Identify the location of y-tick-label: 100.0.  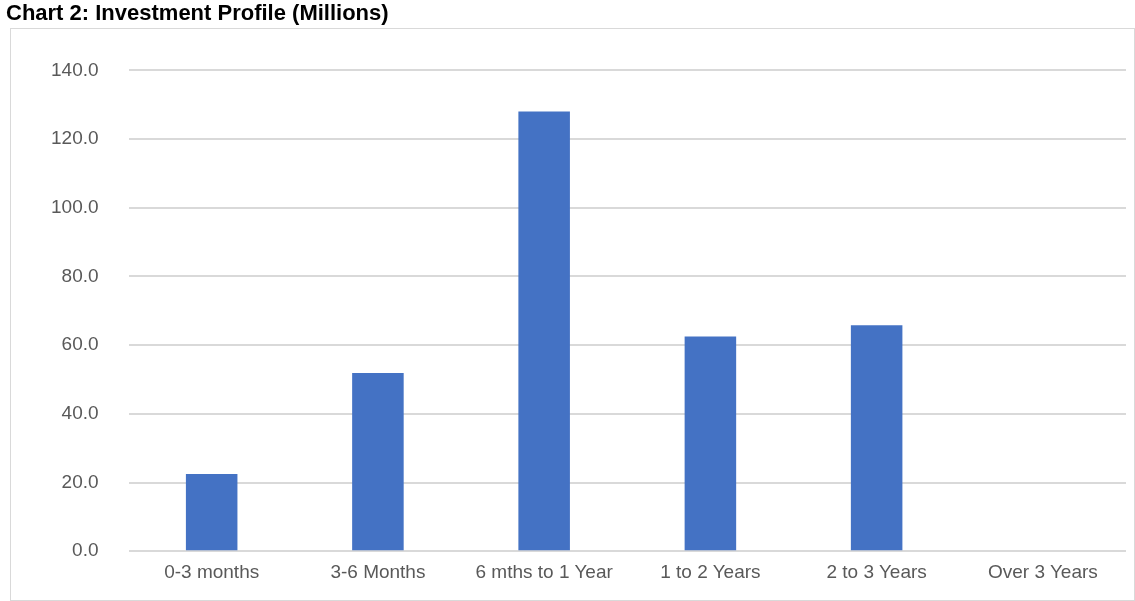
(75, 207).